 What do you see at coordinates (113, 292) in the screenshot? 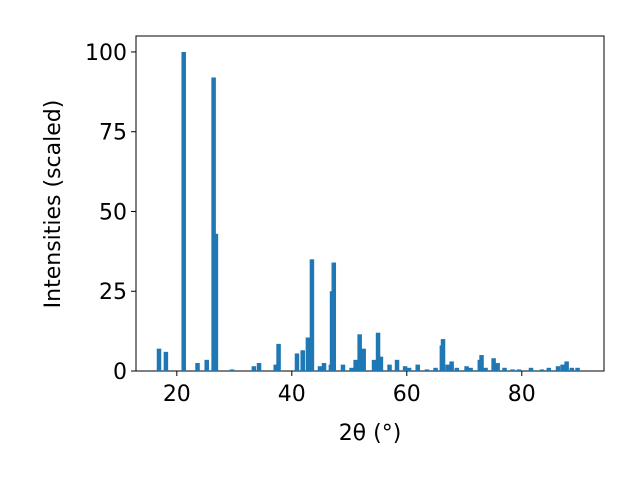
I see `y-tick-label: 25` at bounding box center [113, 292].